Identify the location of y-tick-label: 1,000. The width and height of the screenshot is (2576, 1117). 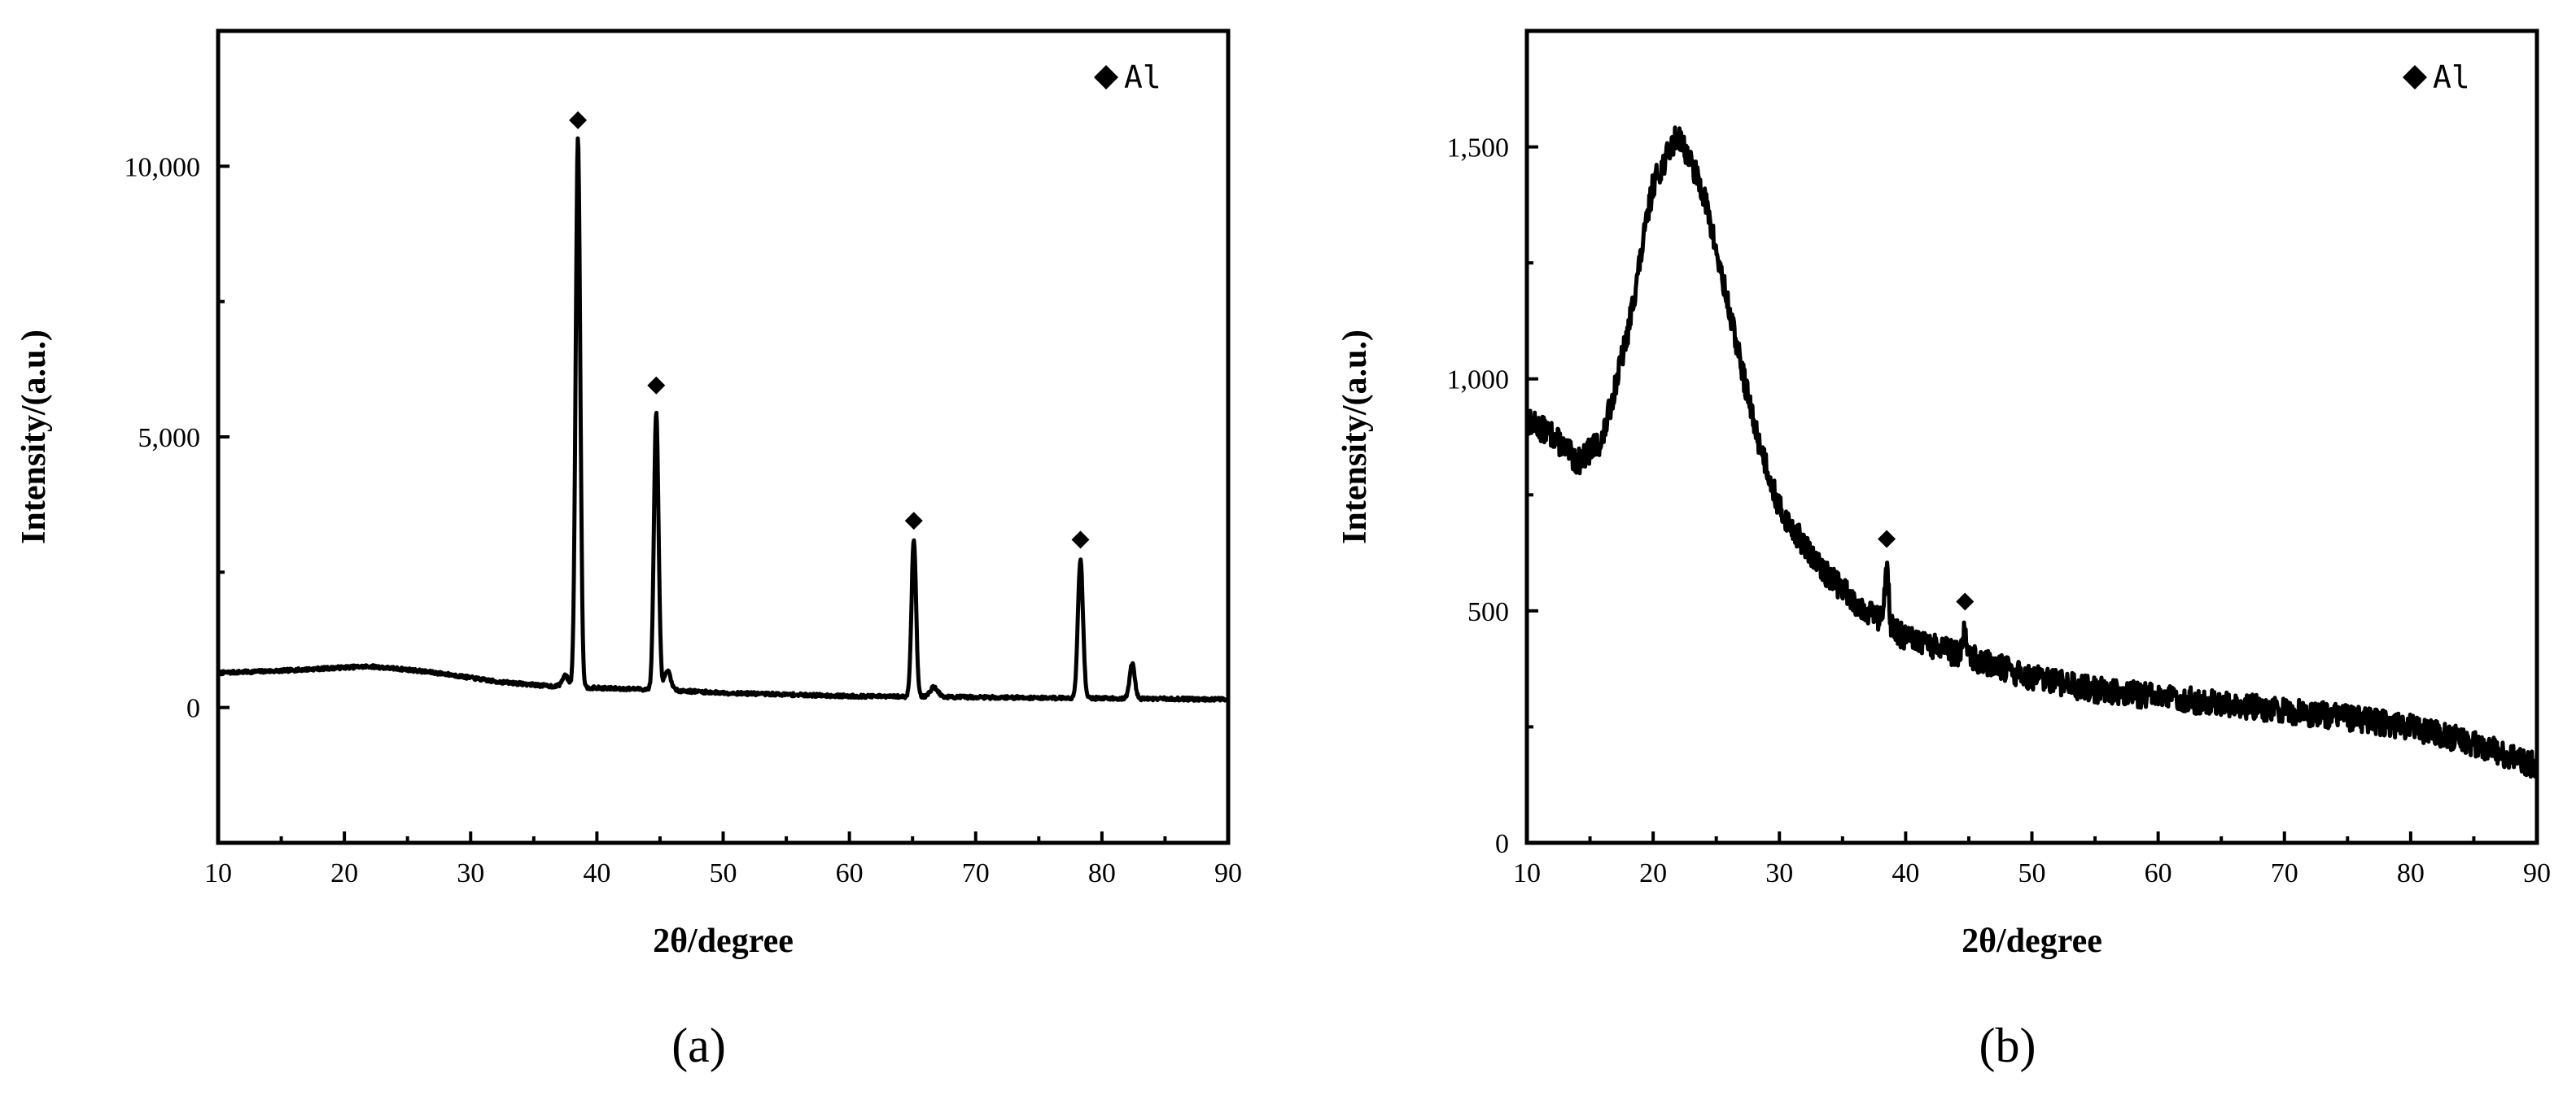
(1478, 380).